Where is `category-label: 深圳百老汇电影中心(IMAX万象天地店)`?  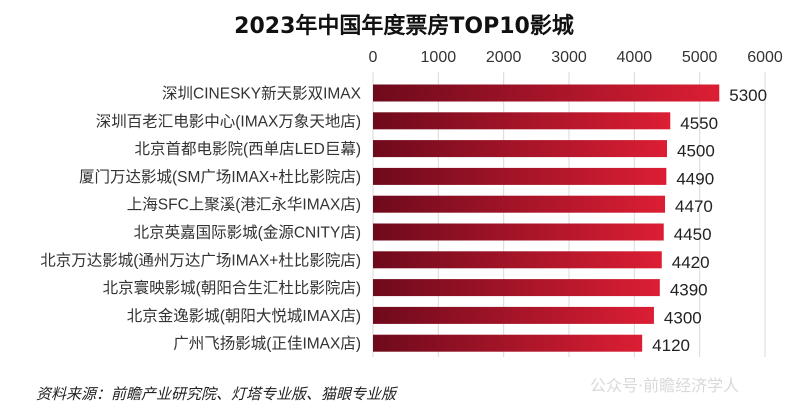 category-label: 深圳百老汇电影中心(IMAX万象天地店) is located at coordinates (228, 121).